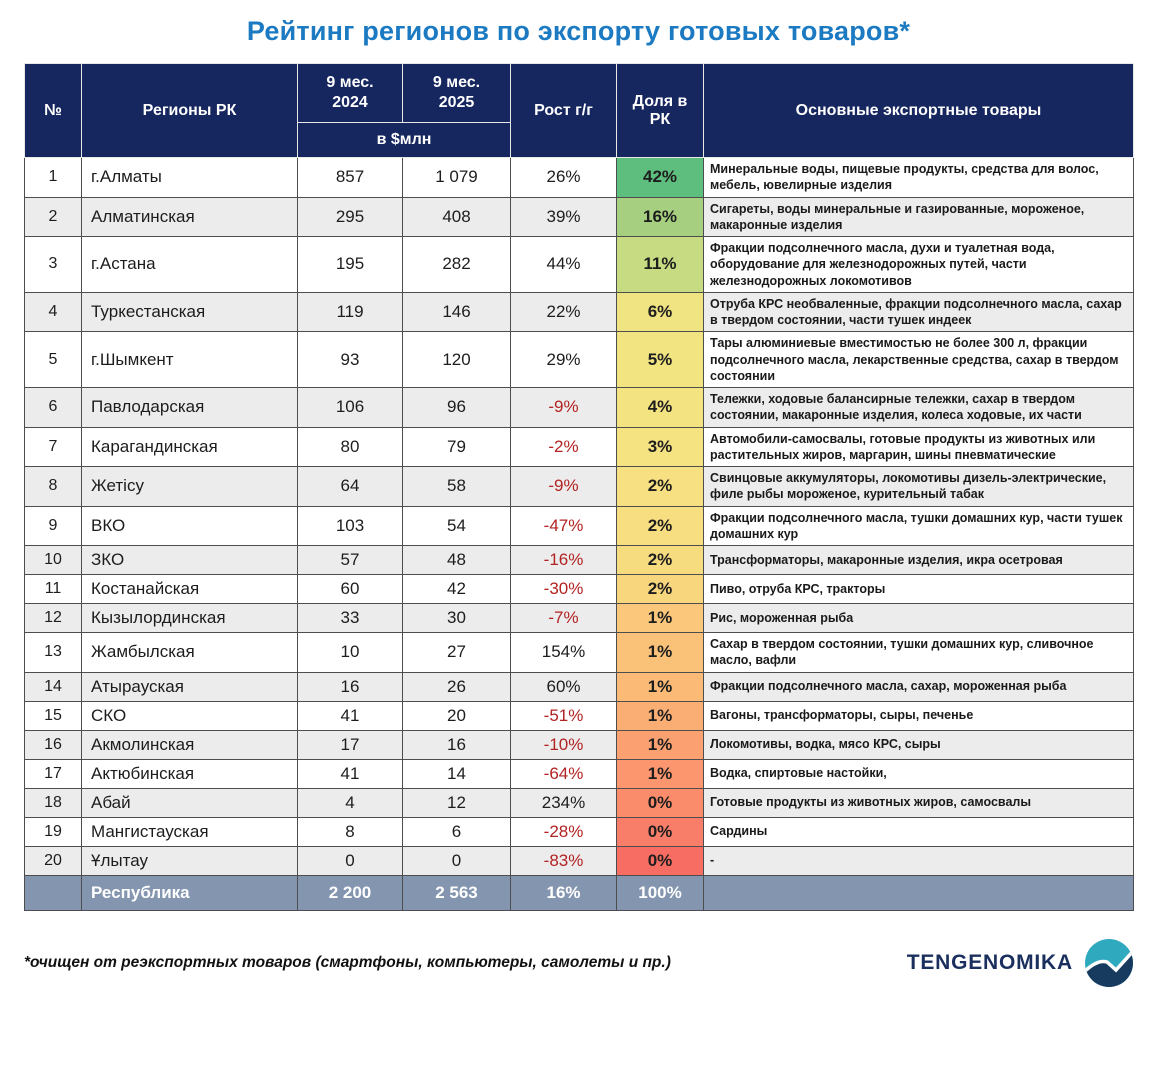 Image resolution: width=1157 pixels, height=1089 pixels. What do you see at coordinates (53, 177) in the screenshot?
I see `rank-cell: 1` at bounding box center [53, 177].